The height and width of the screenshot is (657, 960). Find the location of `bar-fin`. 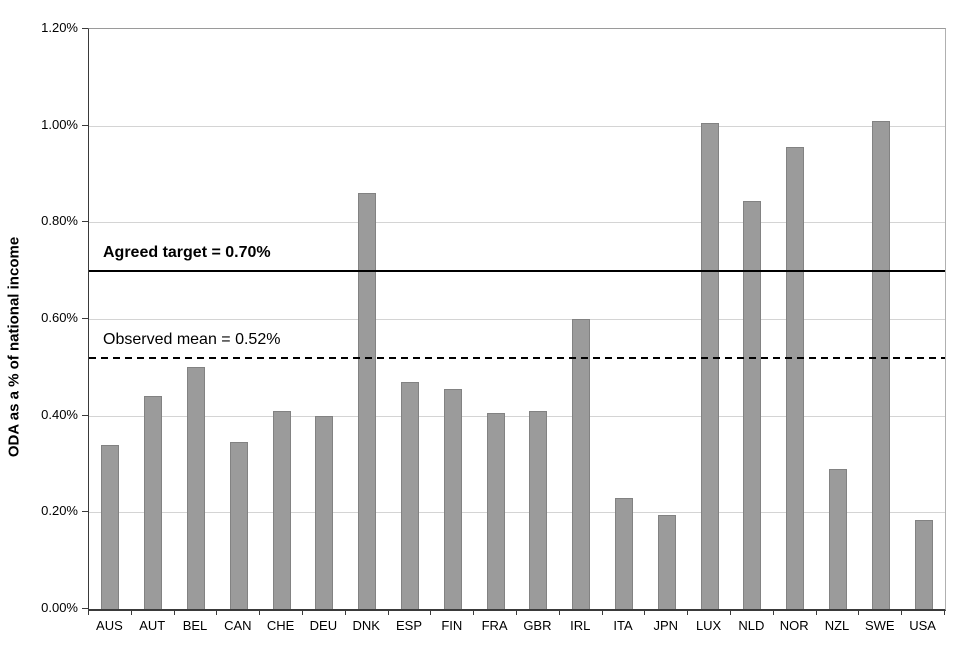

bar-fin is located at coordinates (452, 499).